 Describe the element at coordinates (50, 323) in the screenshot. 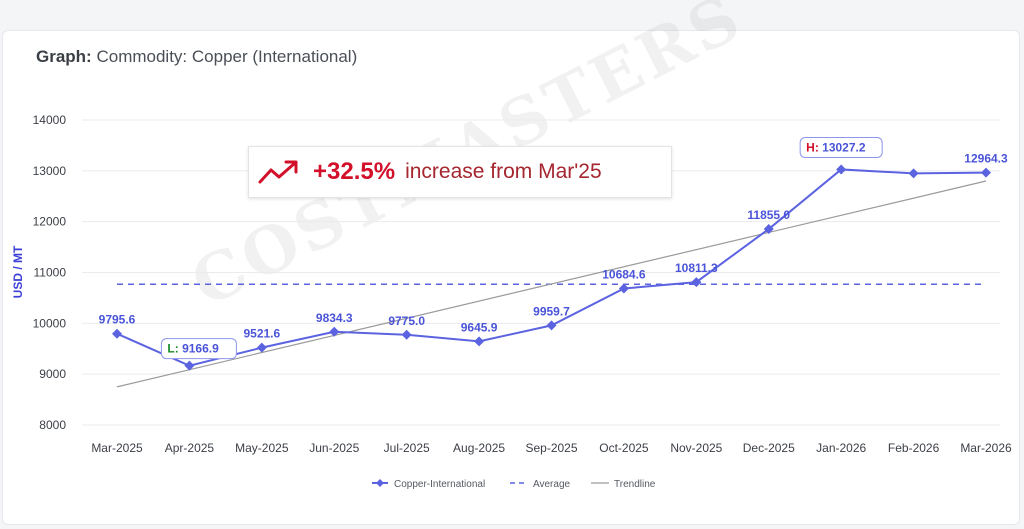

I see `y-tick-label: 10000` at that location.